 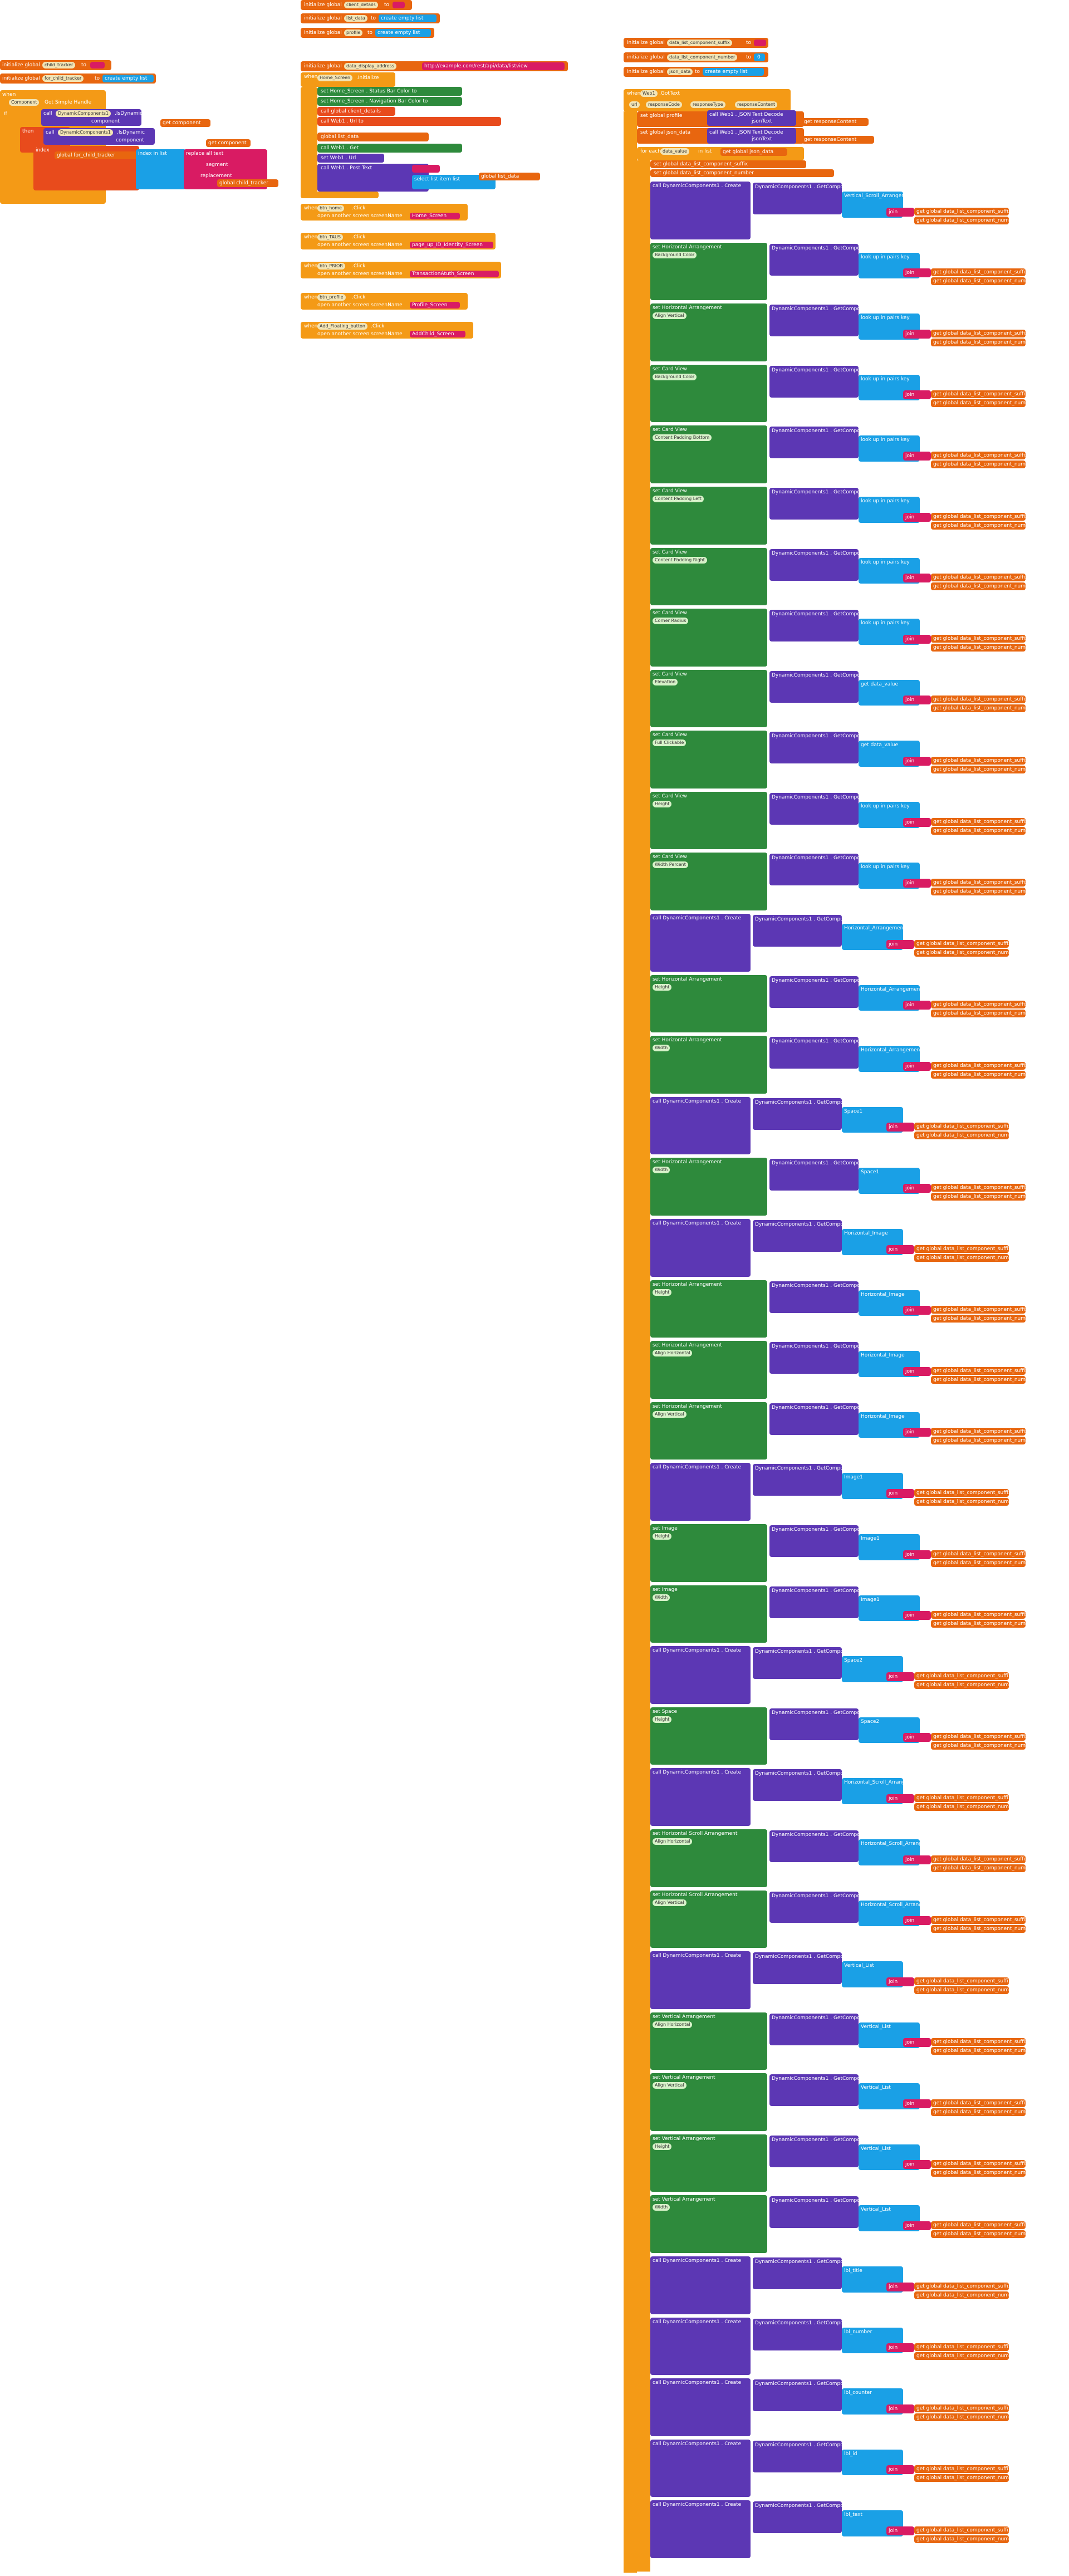 What do you see at coordinates (451, 245) in the screenshot?
I see `screen-name-text: page_up_ID_Identity_Screen` at bounding box center [451, 245].